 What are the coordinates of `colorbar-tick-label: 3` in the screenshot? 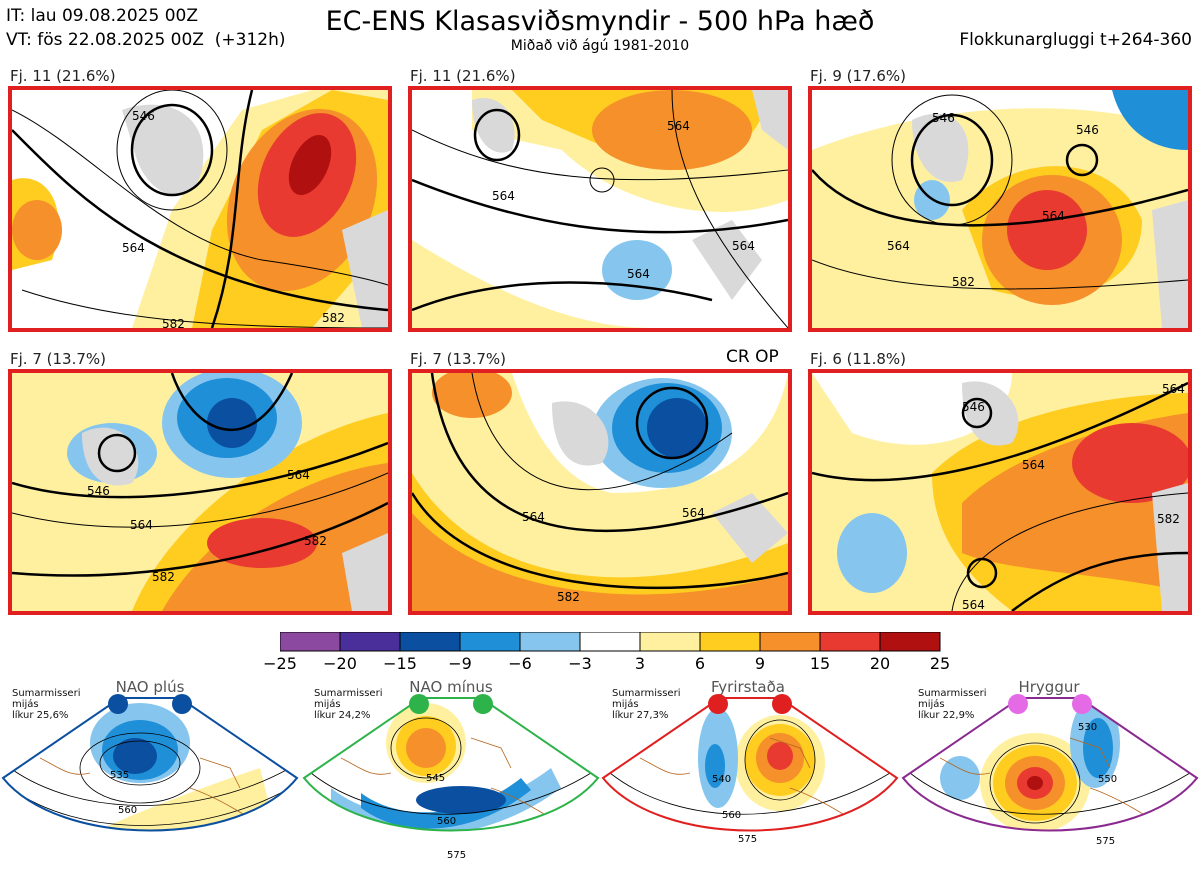 It's located at (640, 663).